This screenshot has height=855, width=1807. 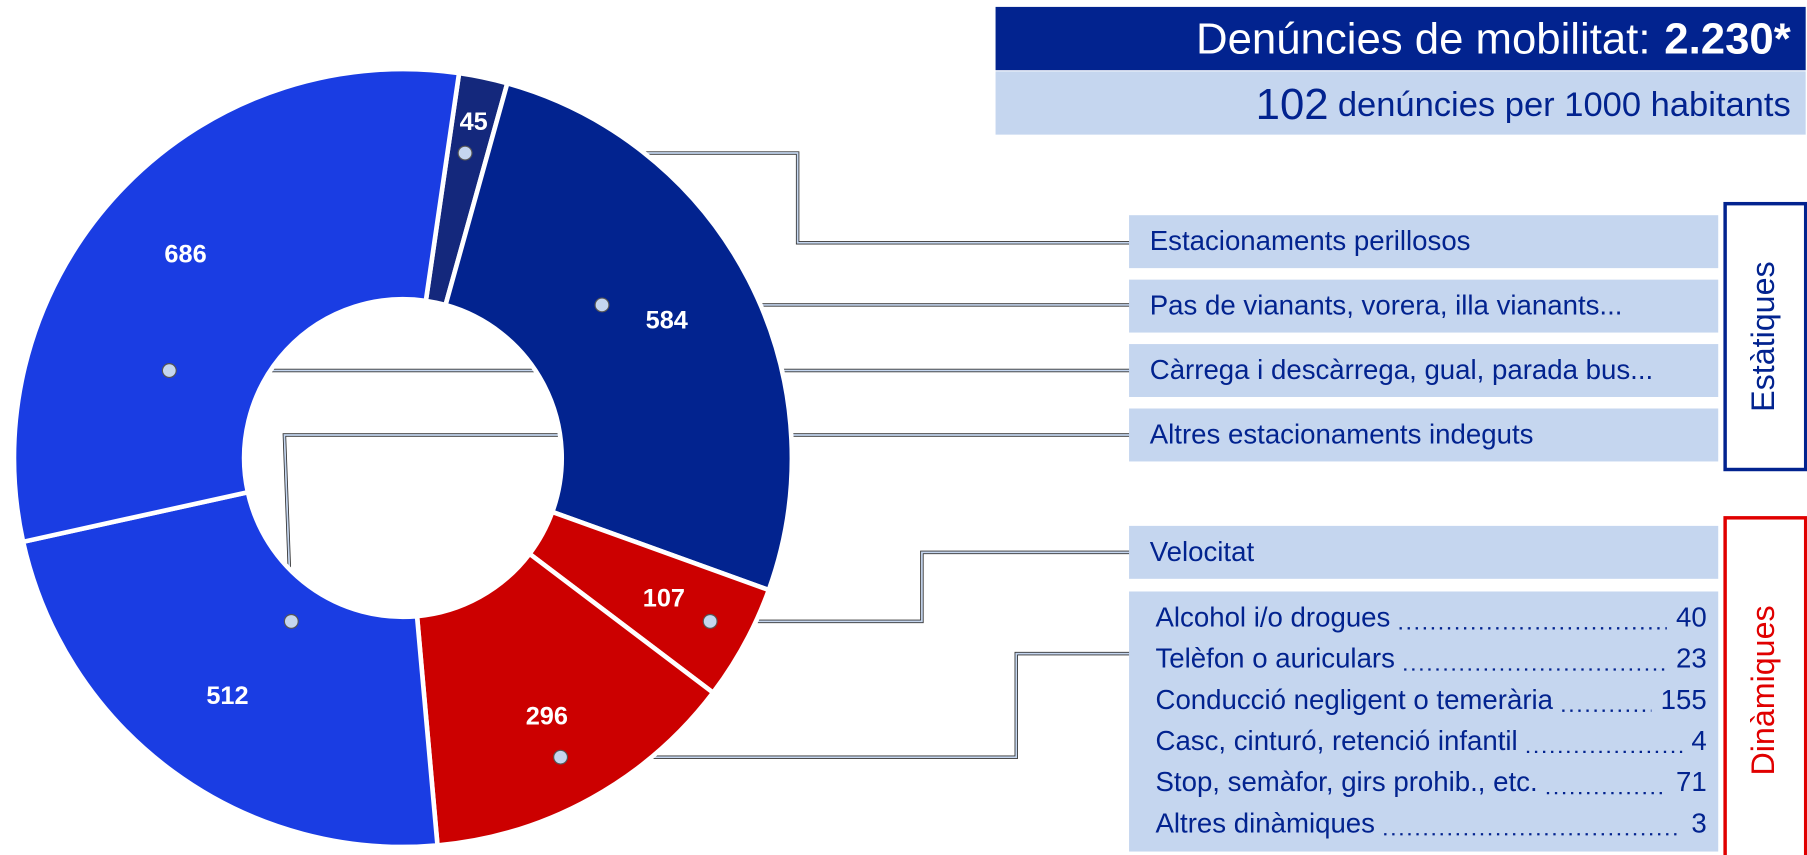 I want to click on breakdown-value: 71, so click(x=1691, y=781).